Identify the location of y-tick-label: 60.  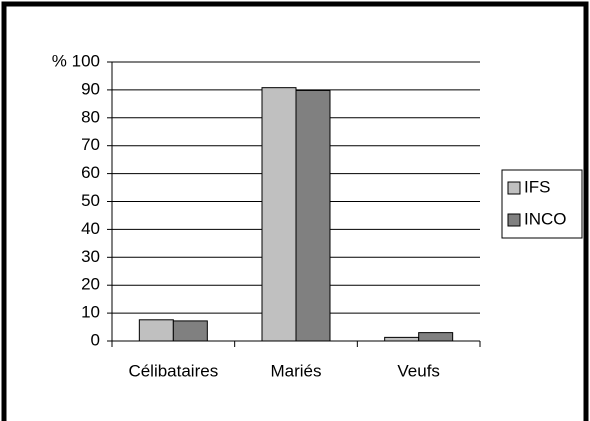
(90, 172).